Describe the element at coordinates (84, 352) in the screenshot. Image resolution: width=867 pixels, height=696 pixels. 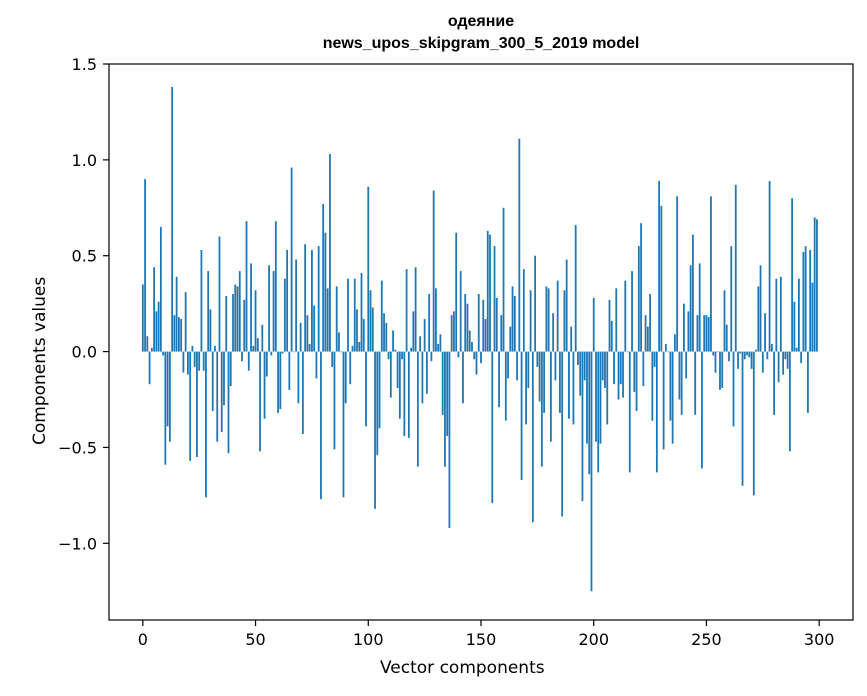
I see `y-tick-label: 0.0` at that location.